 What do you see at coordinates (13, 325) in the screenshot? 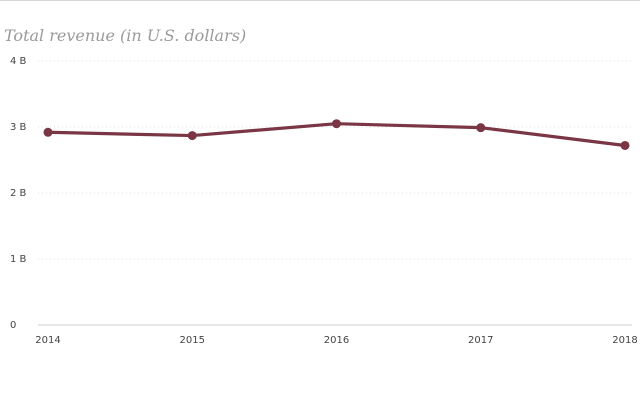
I see `y-tick-label: 0` at bounding box center [13, 325].